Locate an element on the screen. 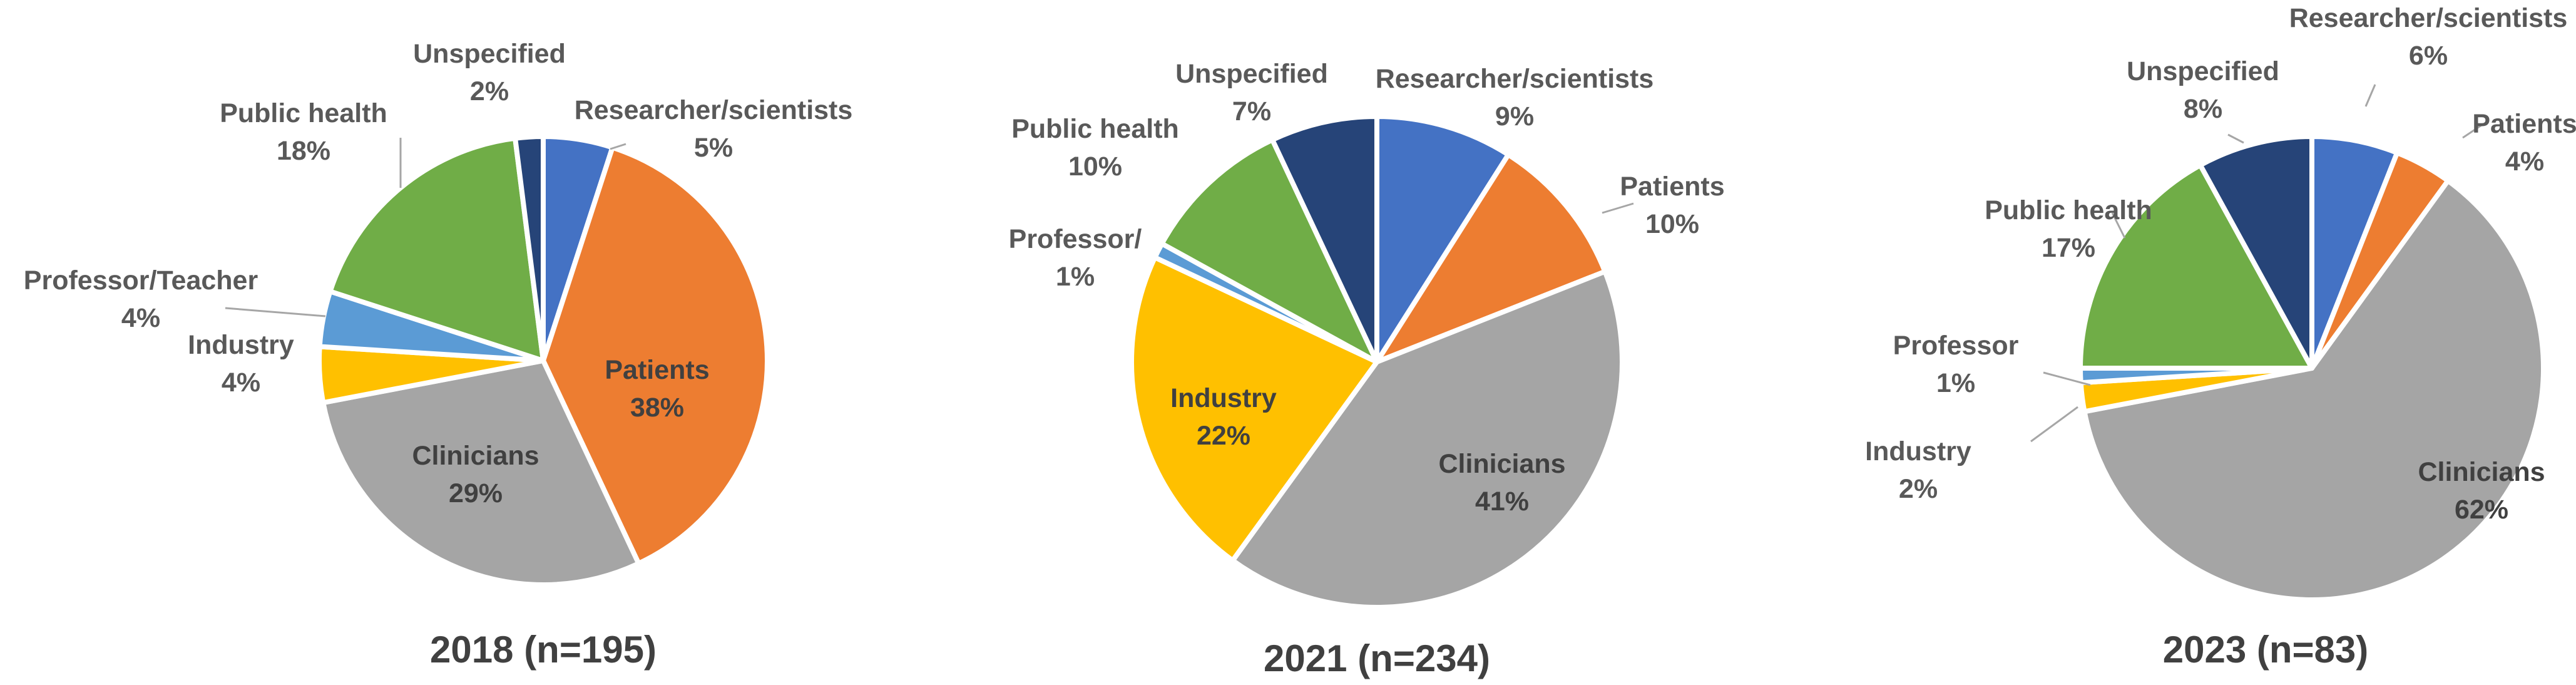  data-label-public-health: Public health 17% is located at coordinates (2068, 229).